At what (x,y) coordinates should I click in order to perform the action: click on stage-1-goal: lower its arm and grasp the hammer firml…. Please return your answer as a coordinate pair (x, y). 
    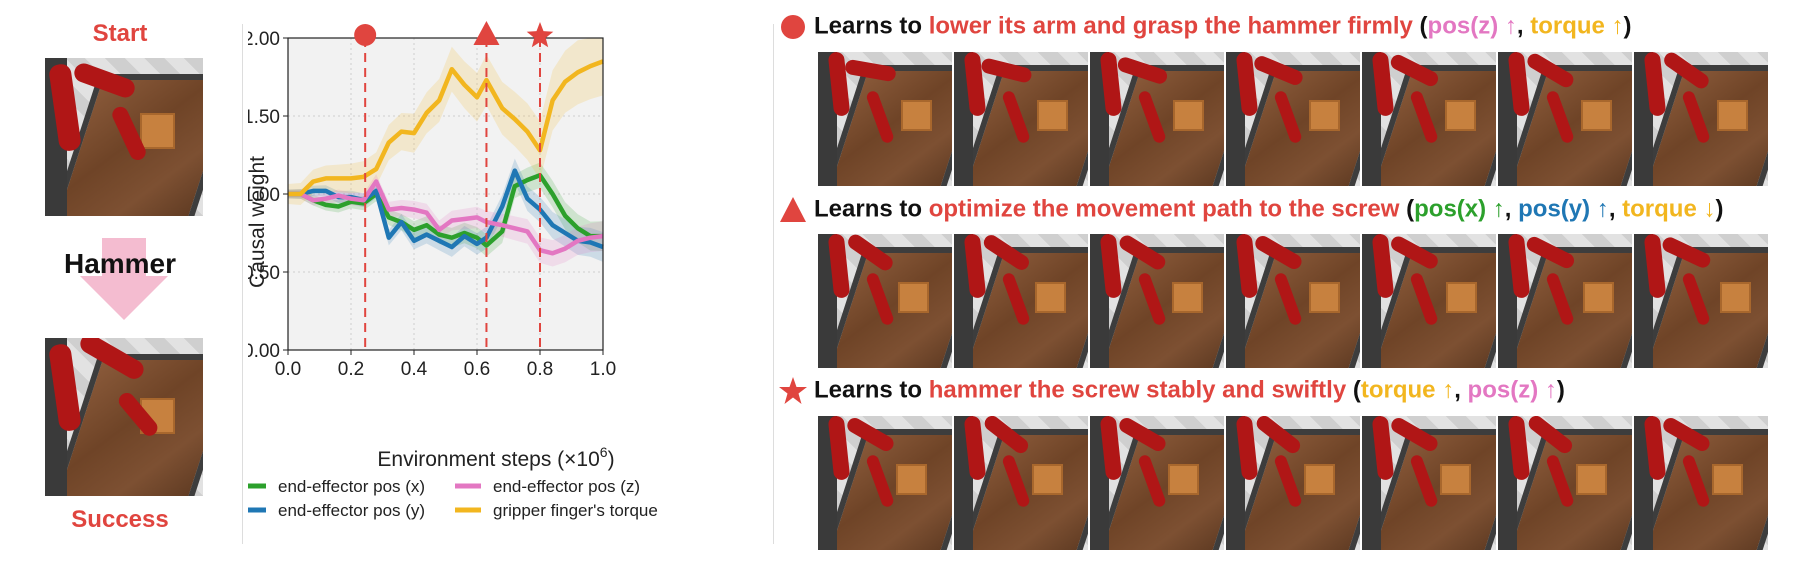
    Looking at the image, I should click on (1170, 26).